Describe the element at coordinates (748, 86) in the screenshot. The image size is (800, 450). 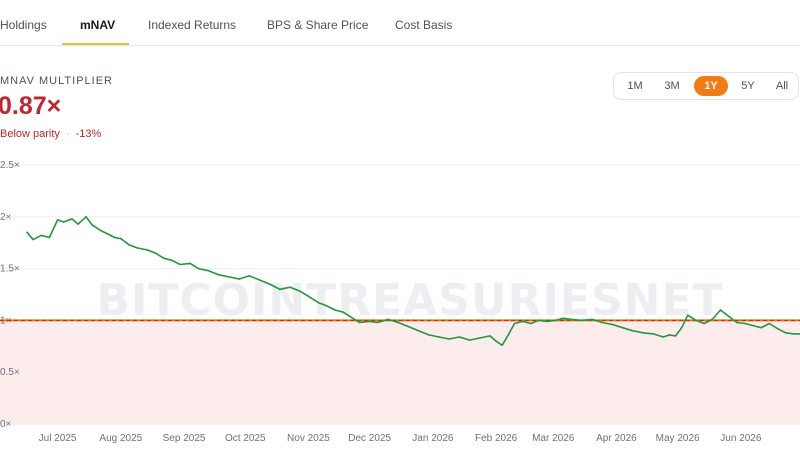
I see `range-5y-button: 5Y` at that location.